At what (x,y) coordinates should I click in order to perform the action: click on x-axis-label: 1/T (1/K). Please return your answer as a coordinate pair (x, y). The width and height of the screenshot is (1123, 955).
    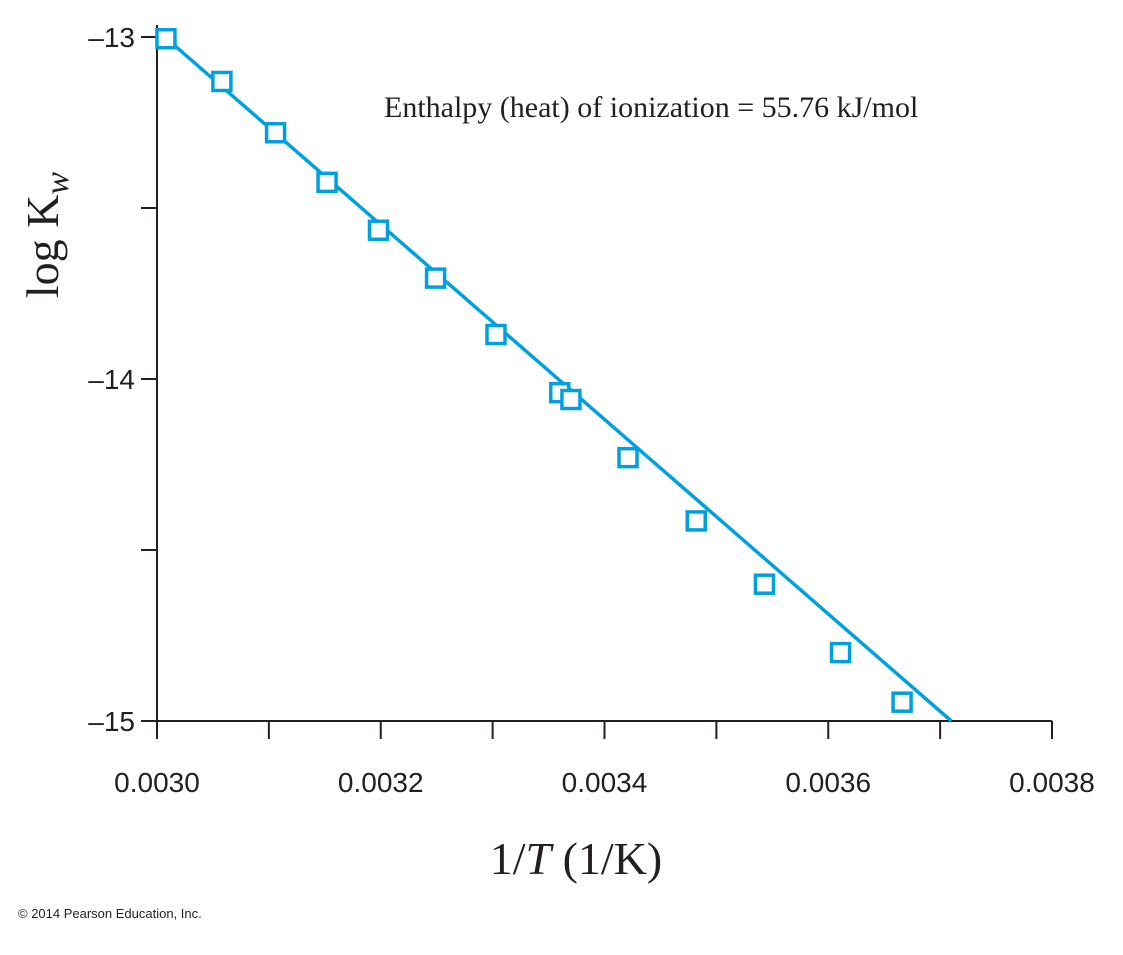
    Looking at the image, I should click on (576, 858).